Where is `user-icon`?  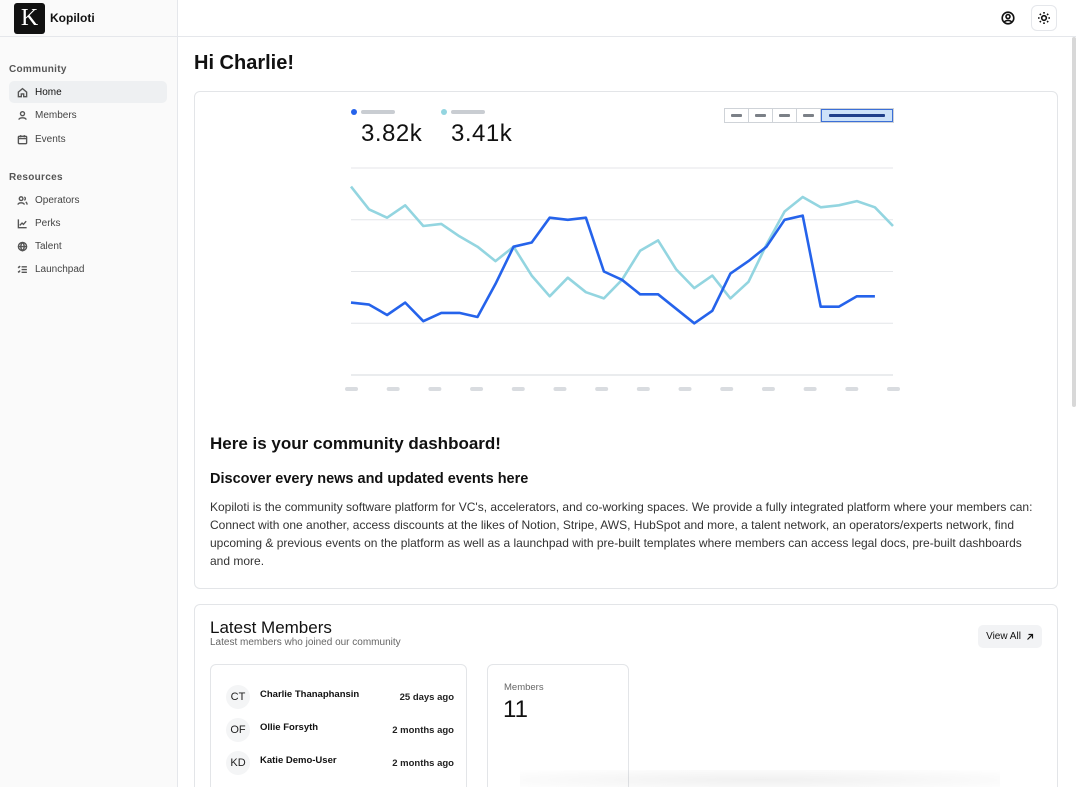 user-icon is located at coordinates (22, 115).